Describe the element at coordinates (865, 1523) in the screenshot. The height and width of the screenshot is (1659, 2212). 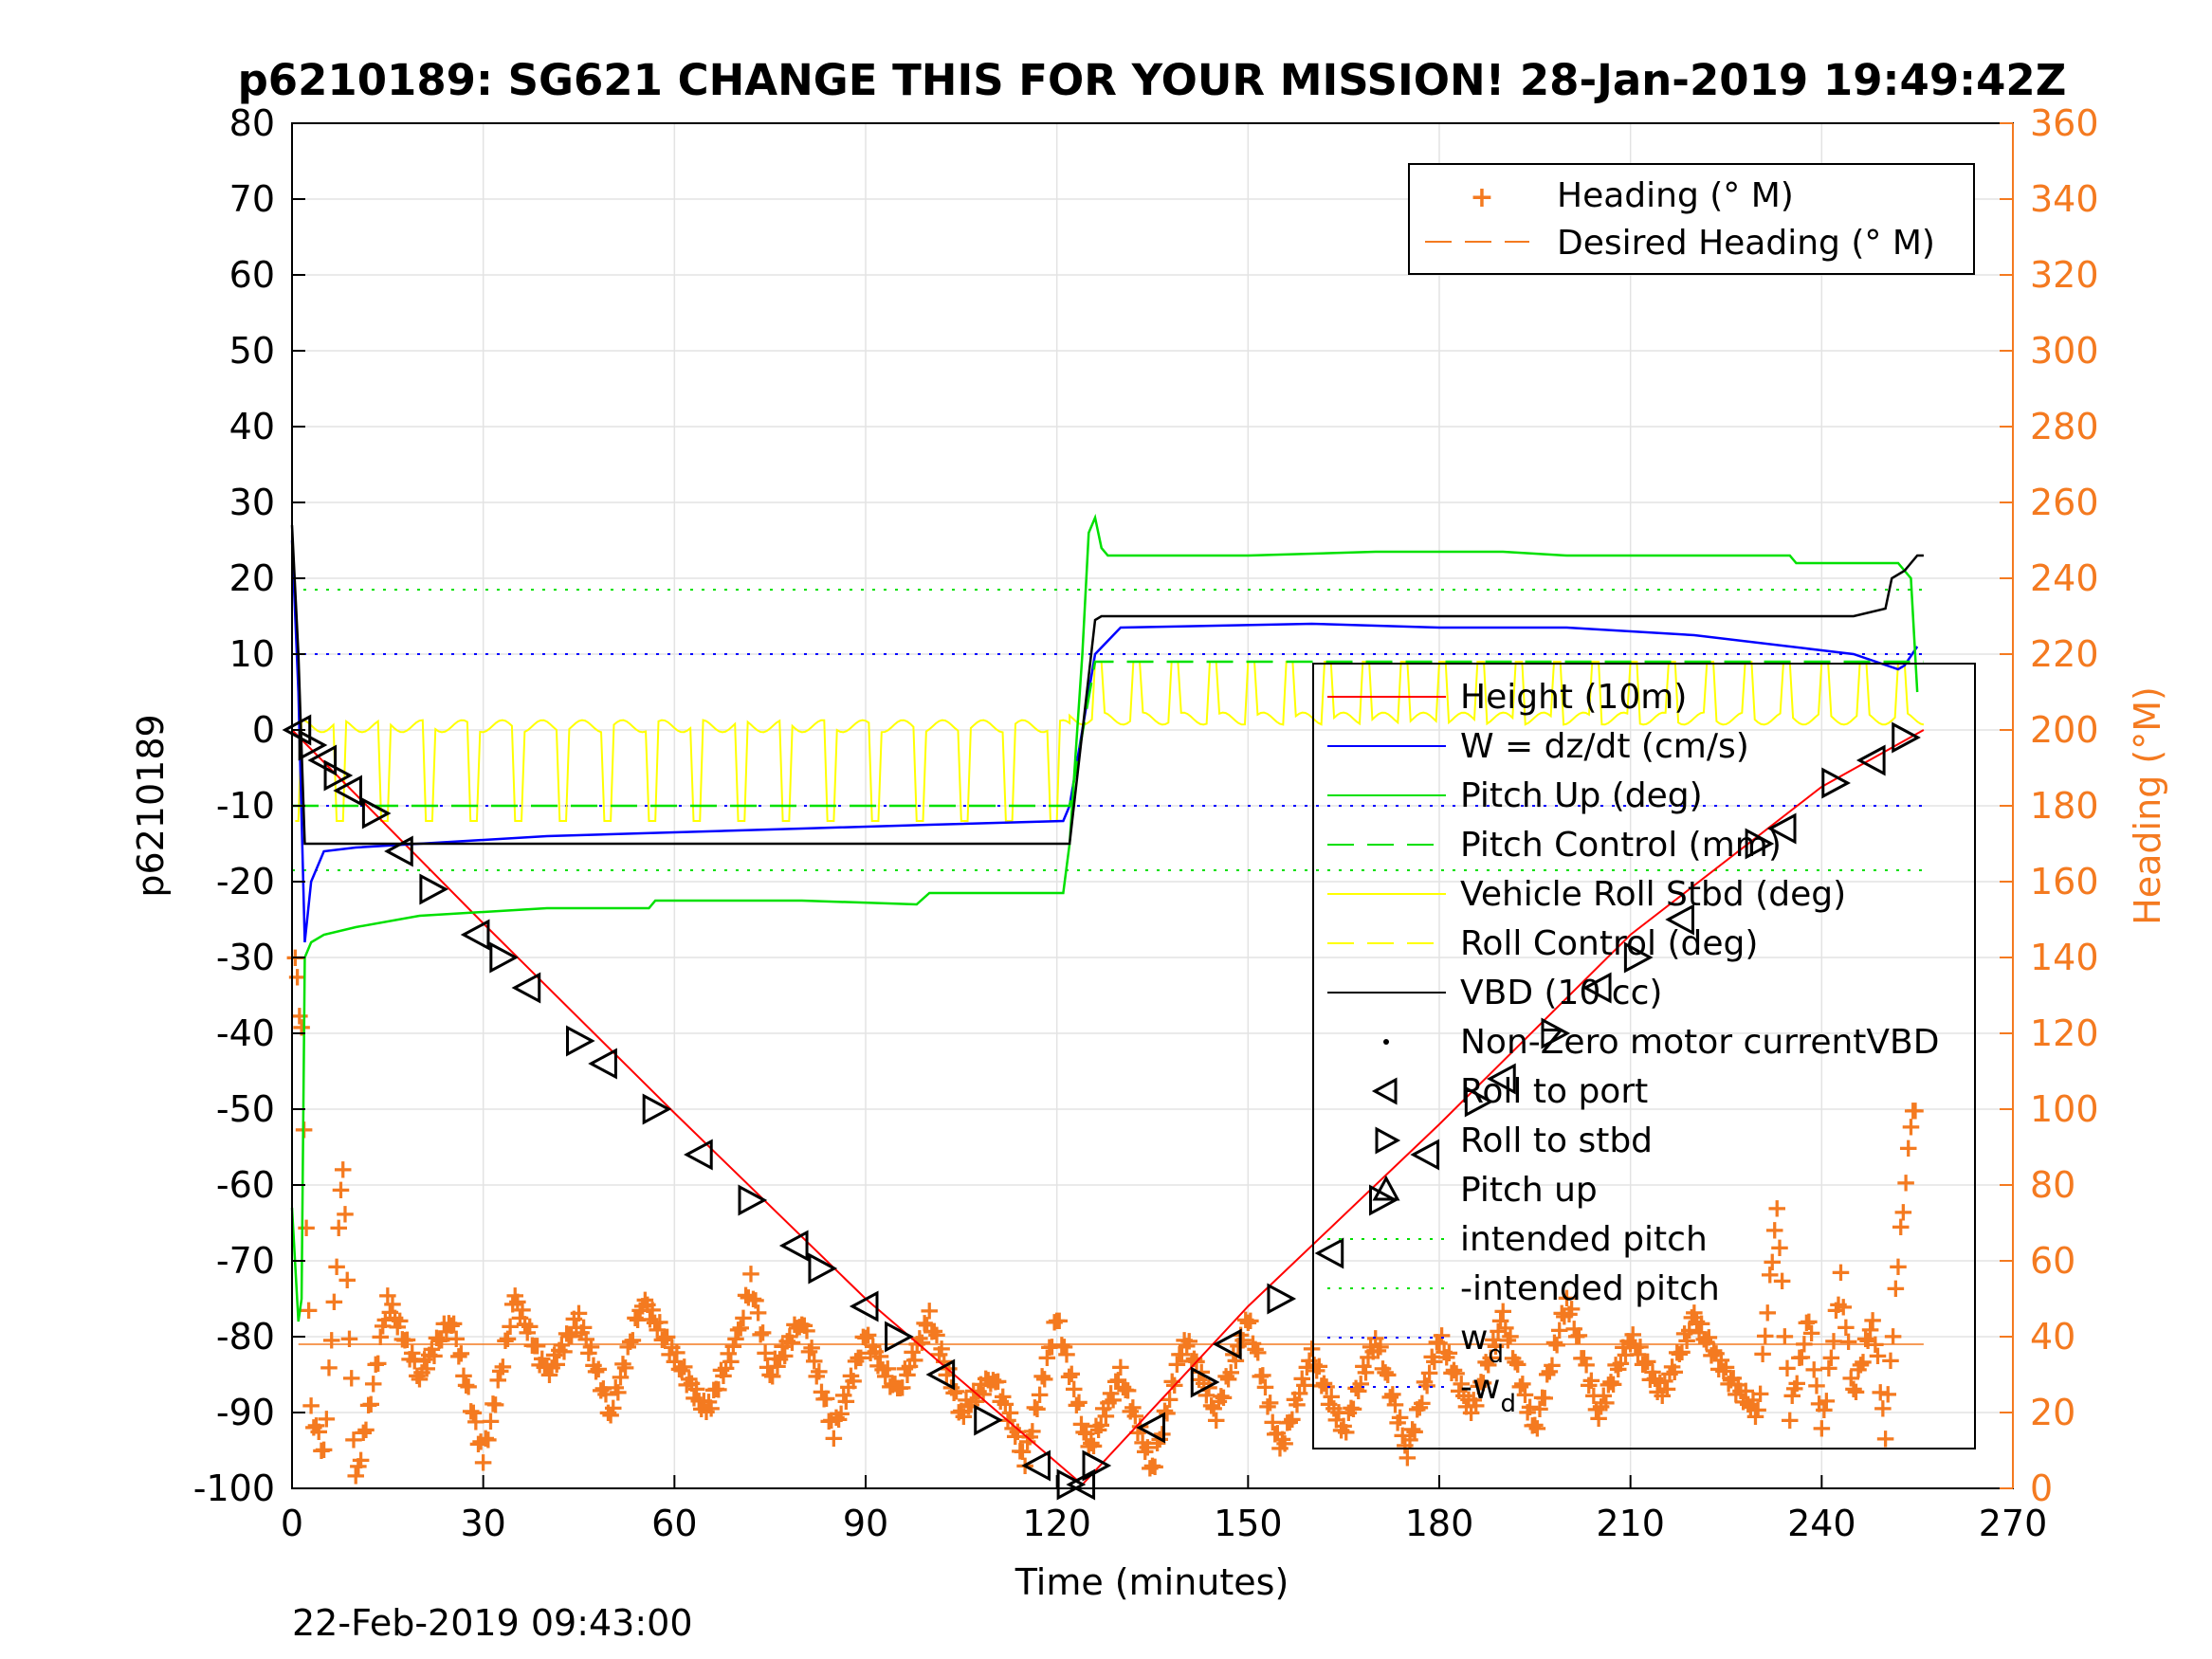
I see `x-tick-label: 90` at that location.